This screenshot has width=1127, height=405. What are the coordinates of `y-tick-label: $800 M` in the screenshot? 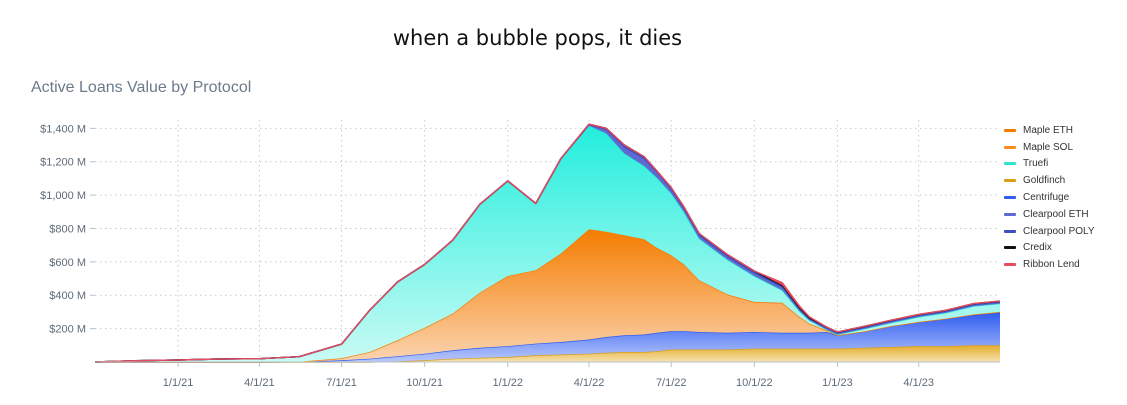 It's located at (67, 229).